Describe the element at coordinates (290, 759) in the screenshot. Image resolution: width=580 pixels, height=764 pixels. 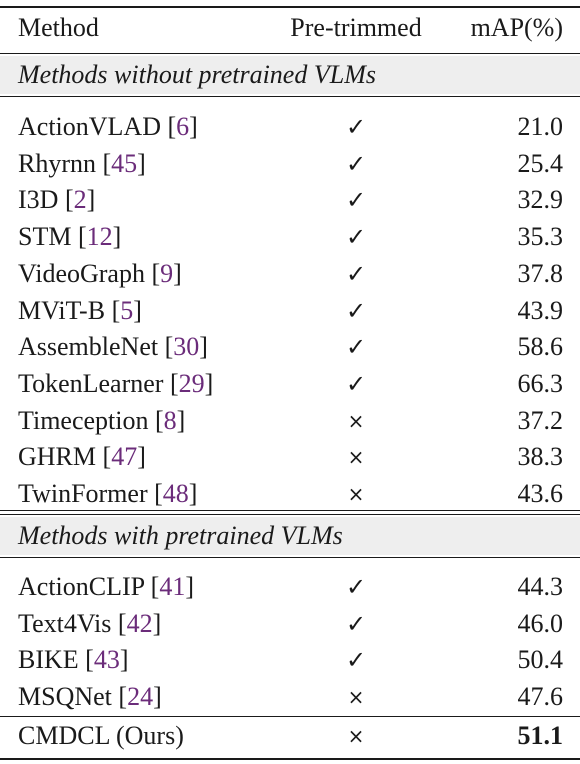
I see `bottom-rule` at that location.